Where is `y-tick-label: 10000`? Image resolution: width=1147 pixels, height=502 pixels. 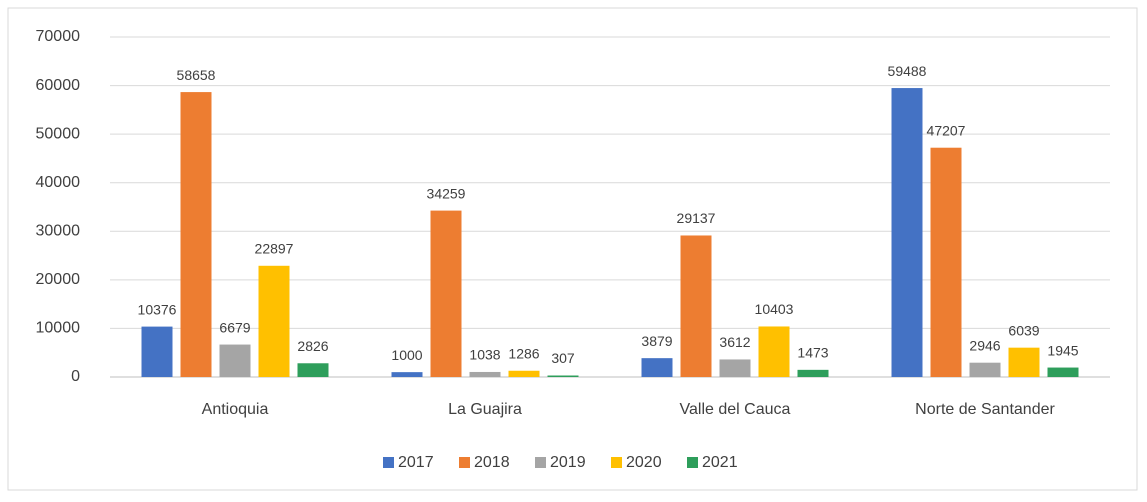
y-tick-label: 10000 is located at coordinates (58, 328).